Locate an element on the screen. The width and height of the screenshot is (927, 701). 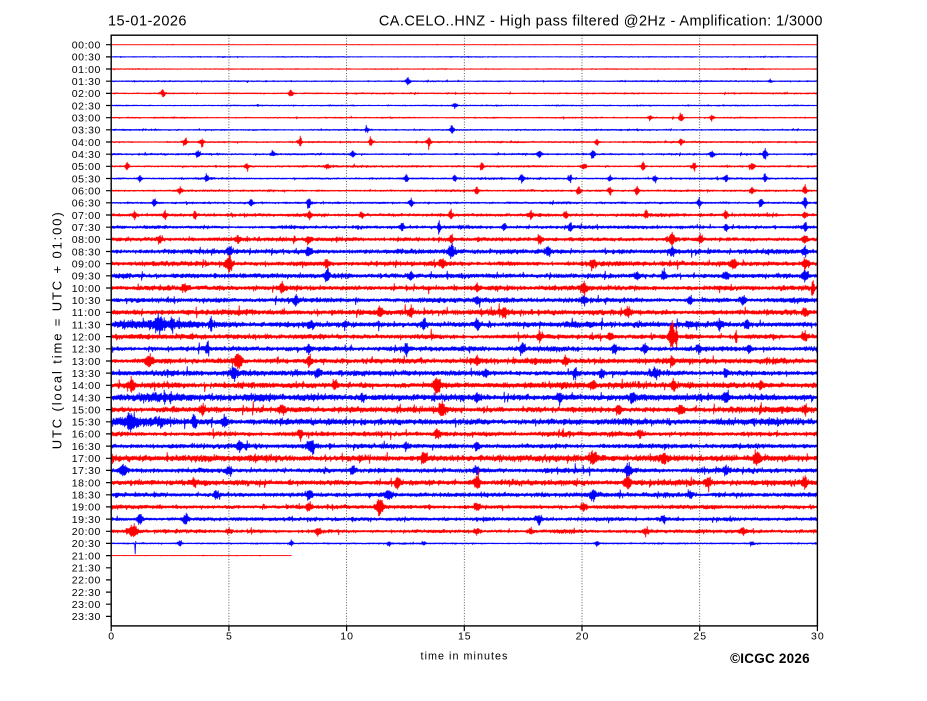
svg-text: 05:00 is located at coordinates (86, 167).